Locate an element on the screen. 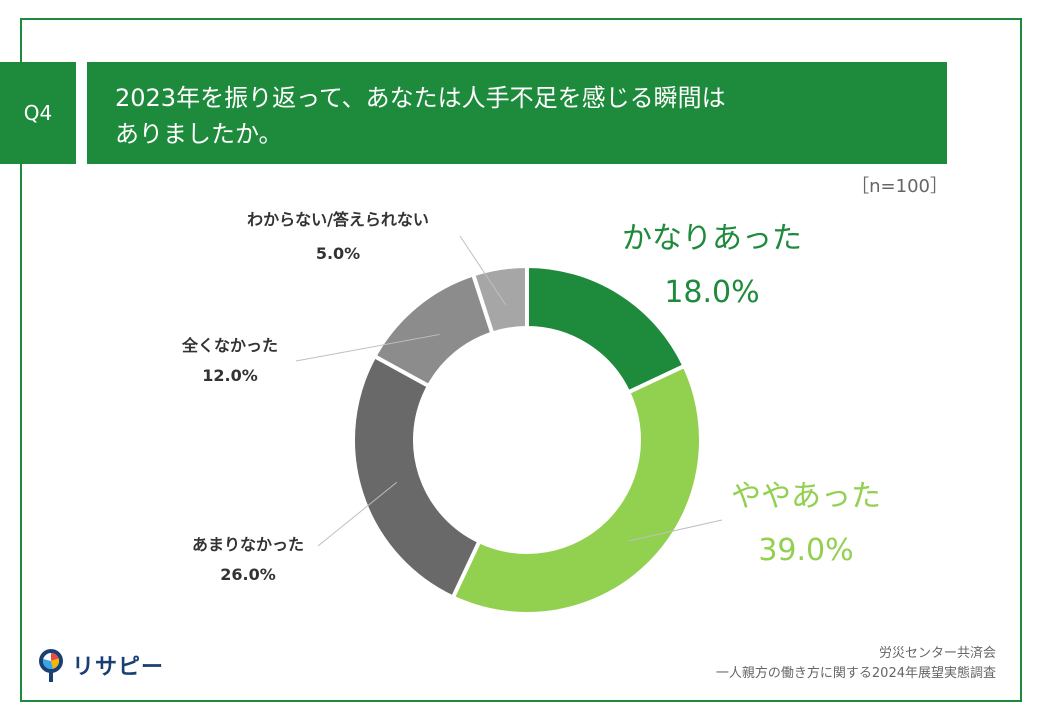 The width and height of the screenshot is (1040, 720). slice-value-label-1: 18.0% is located at coordinates (711, 292).